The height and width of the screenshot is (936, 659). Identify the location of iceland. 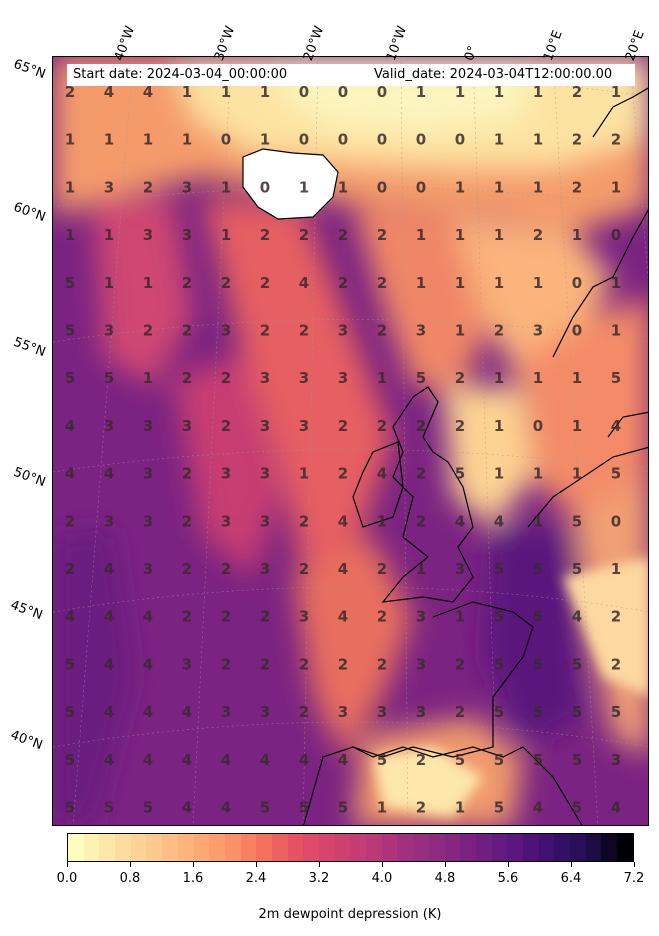
(290, 184).